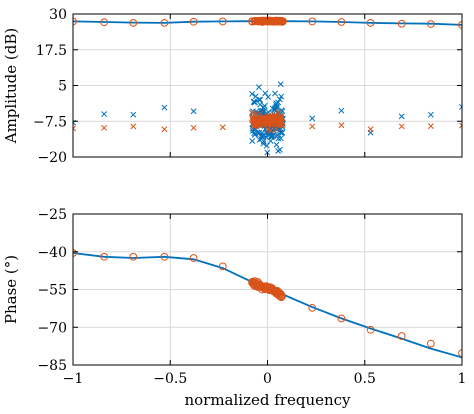 The image size is (474, 414). I want to click on y-tick-label: −85, so click(52, 366).